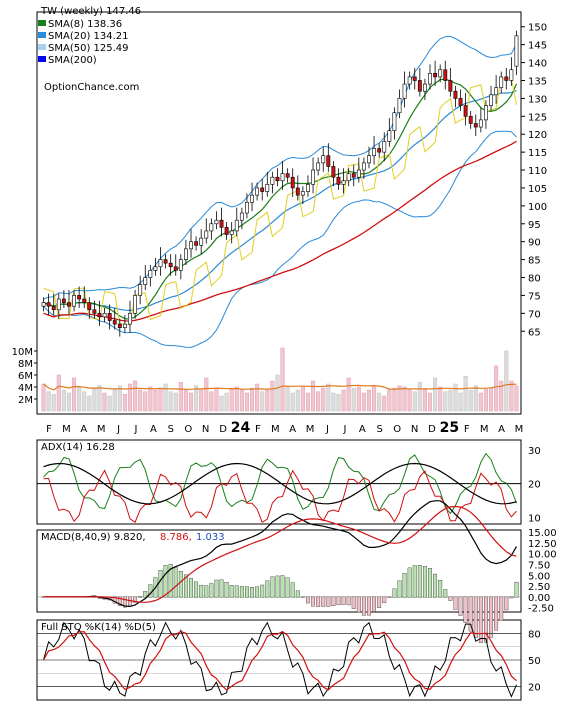 Image resolution: width=566 pixels, height=706 pixels. Describe the element at coordinates (25, 376) in the screenshot. I see `volume-tick-label: 6M` at that location.